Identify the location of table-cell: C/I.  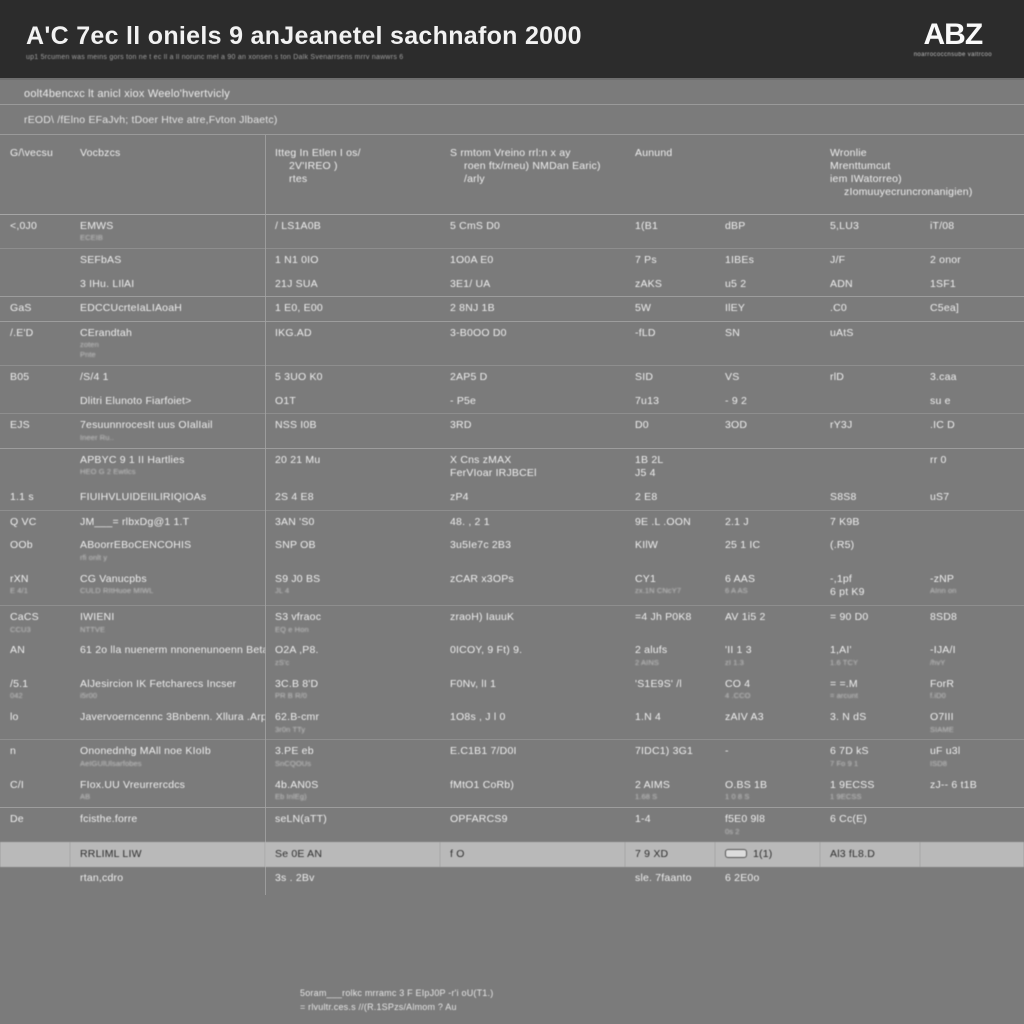
(35, 791).